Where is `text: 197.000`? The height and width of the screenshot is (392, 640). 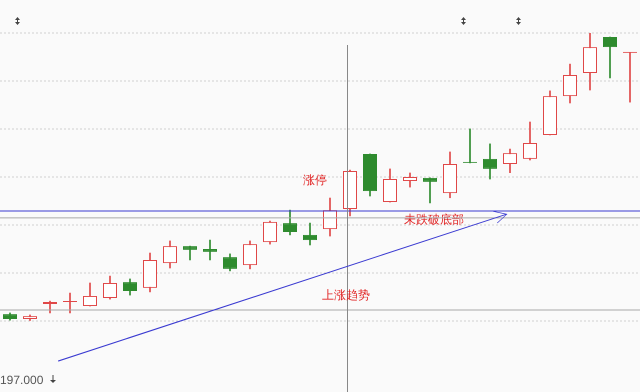 text: 197.000 is located at coordinates (22, 380).